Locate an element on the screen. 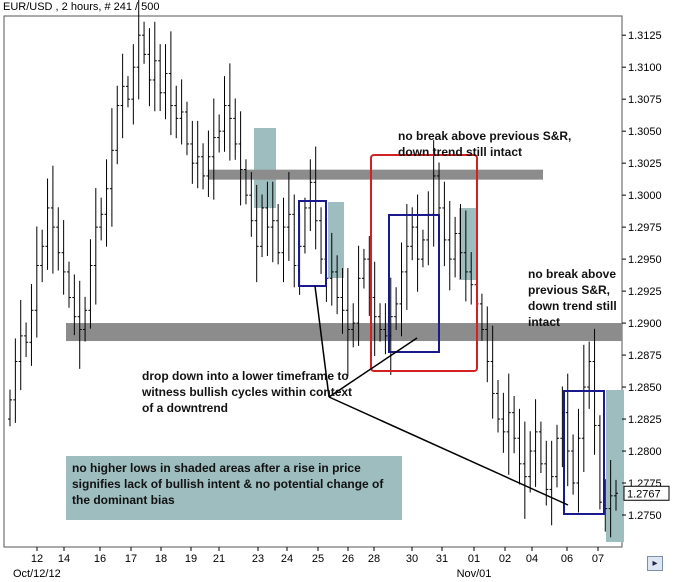 The width and height of the screenshot is (676, 582). y-tick-label: 1.3125 is located at coordinates (645, 36).